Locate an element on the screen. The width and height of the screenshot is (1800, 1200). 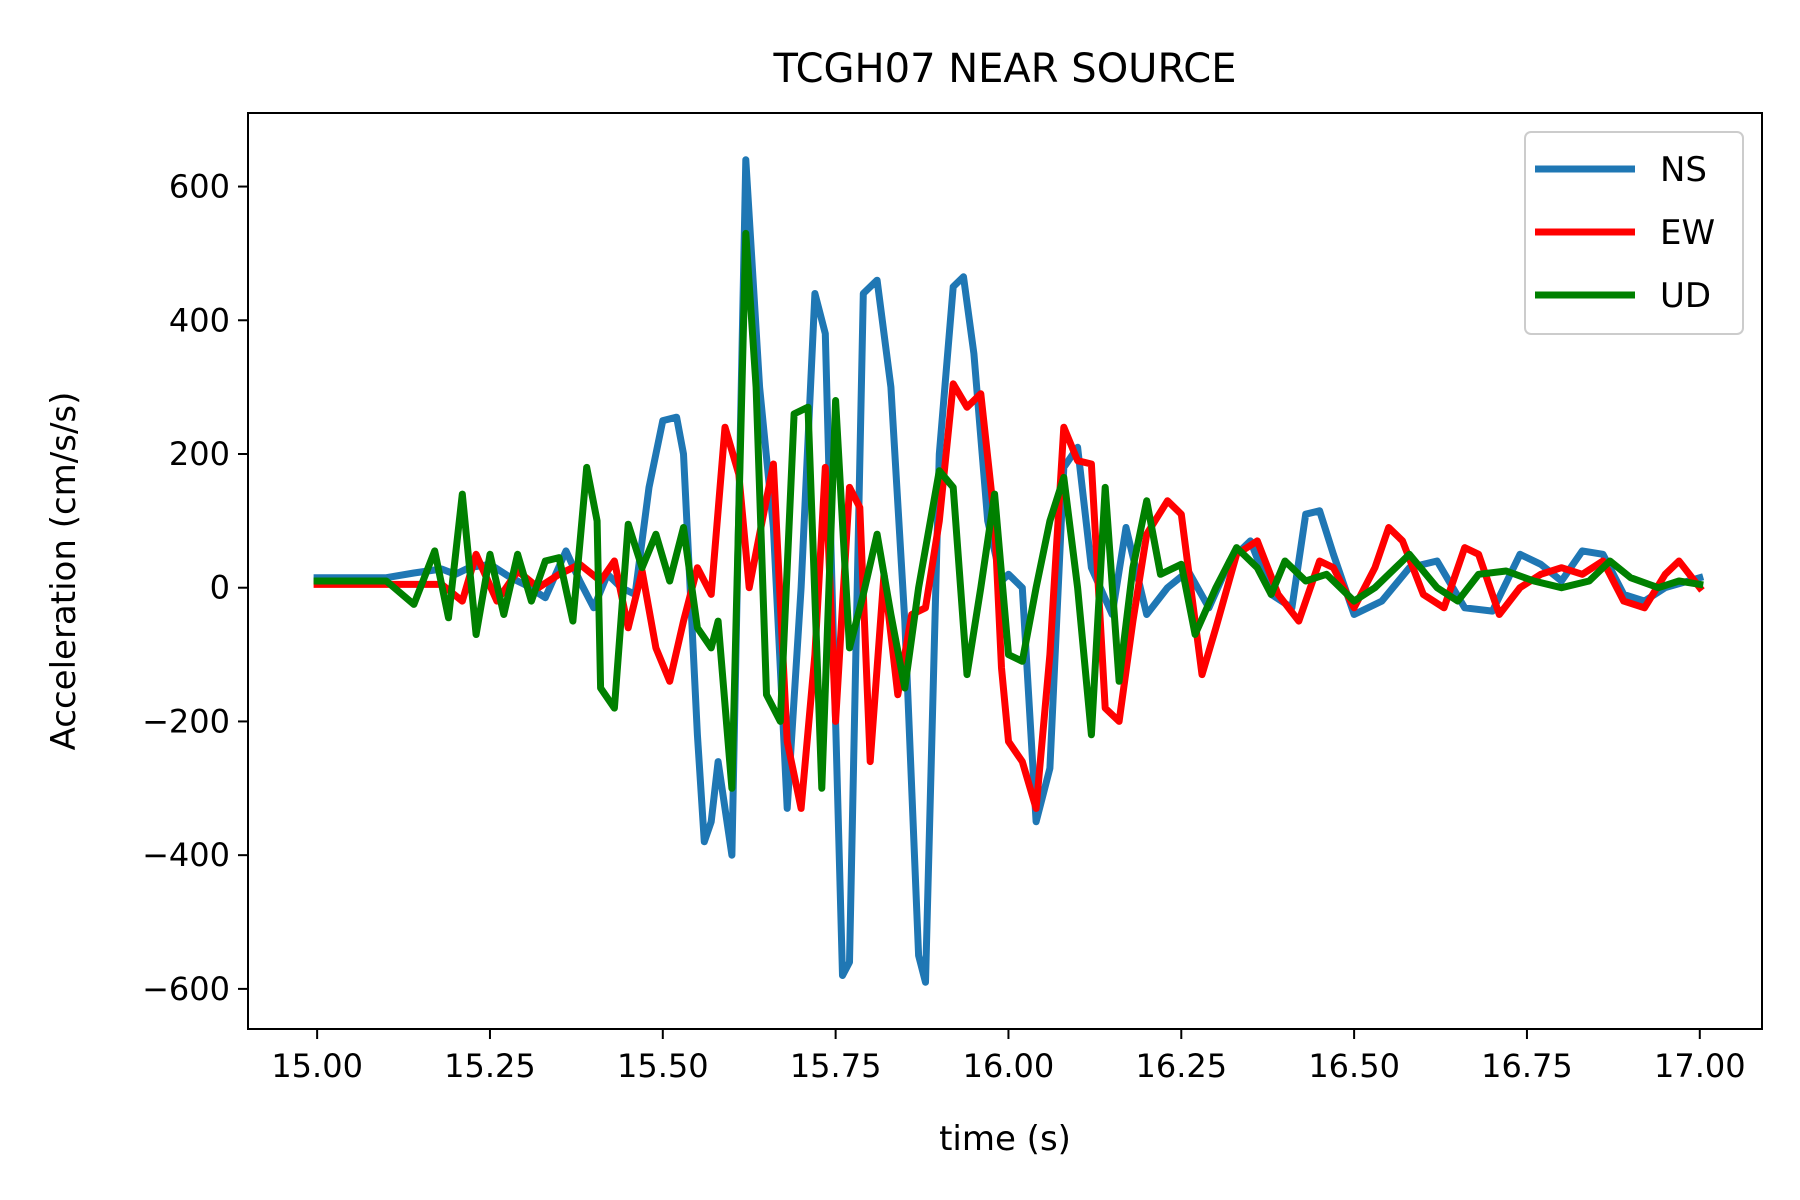
x-tick-label: 15.25 is located at coordinates (490, 1066).